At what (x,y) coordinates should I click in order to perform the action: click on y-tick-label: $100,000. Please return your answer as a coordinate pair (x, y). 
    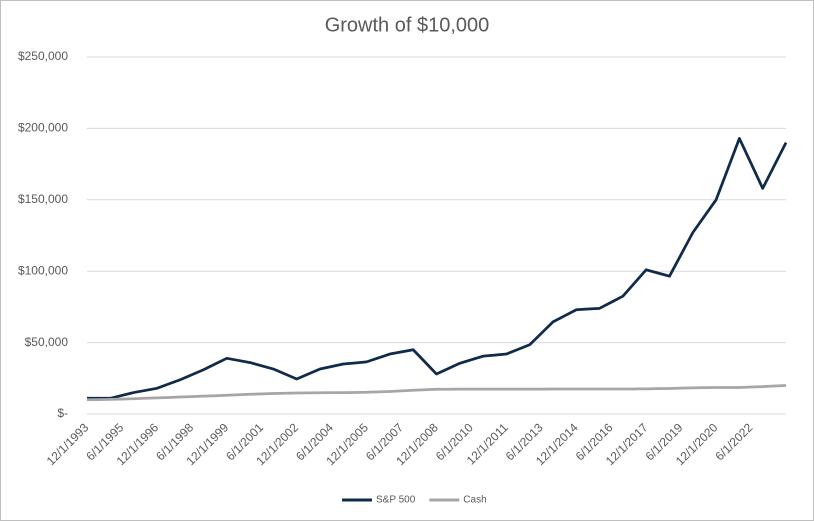
    Looking at the image, I should click on (43, 270).